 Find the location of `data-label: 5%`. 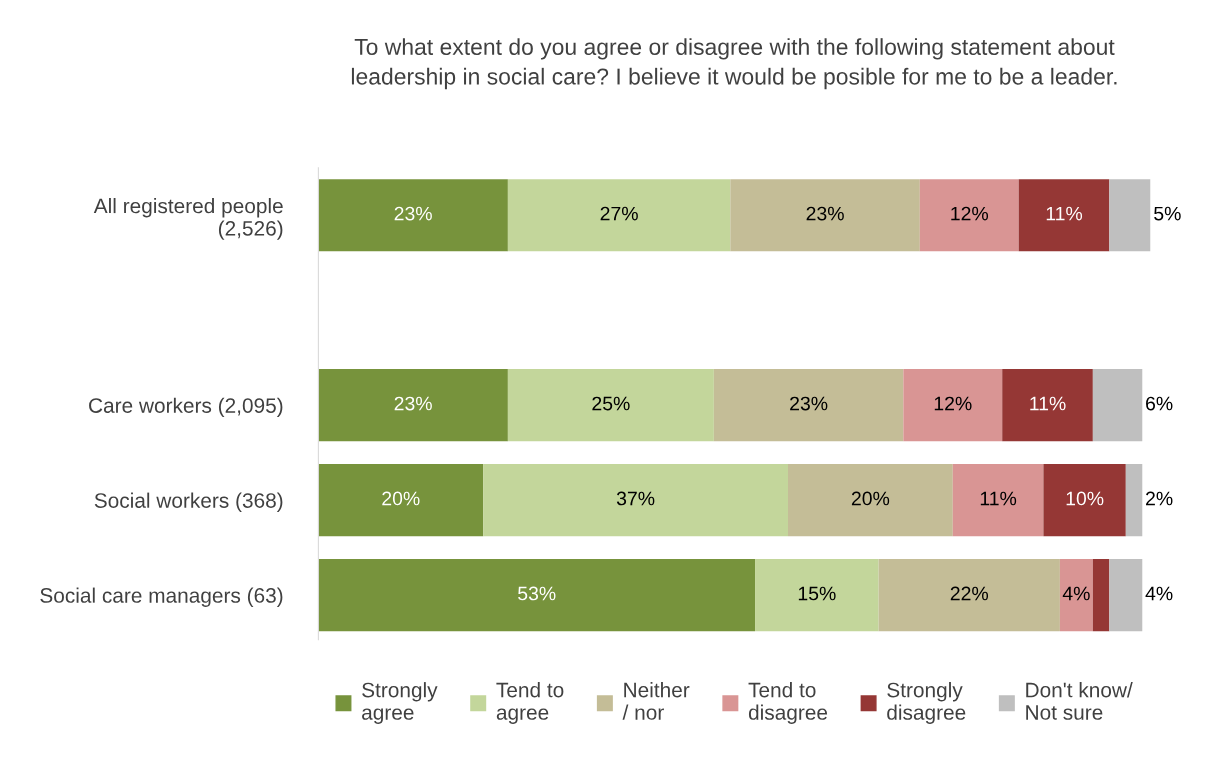

data-label: 5% is located at coordinates (1167, 213).